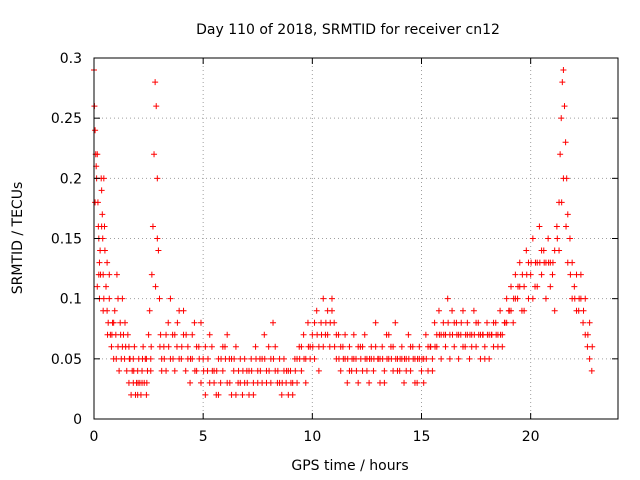 The image size is (640, 480). I want to click on x-tick-label: 5, so click(203, 437).